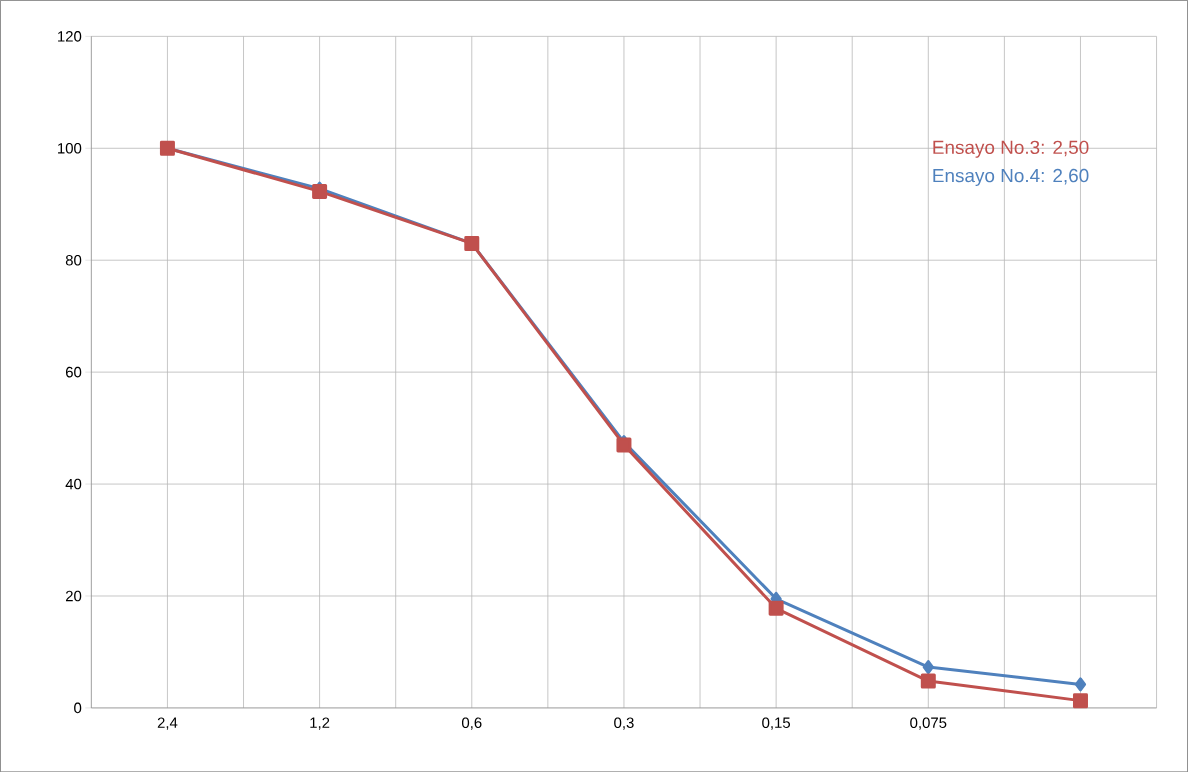  I want to click on x-tick-label: 0,15, so click(776, 723).